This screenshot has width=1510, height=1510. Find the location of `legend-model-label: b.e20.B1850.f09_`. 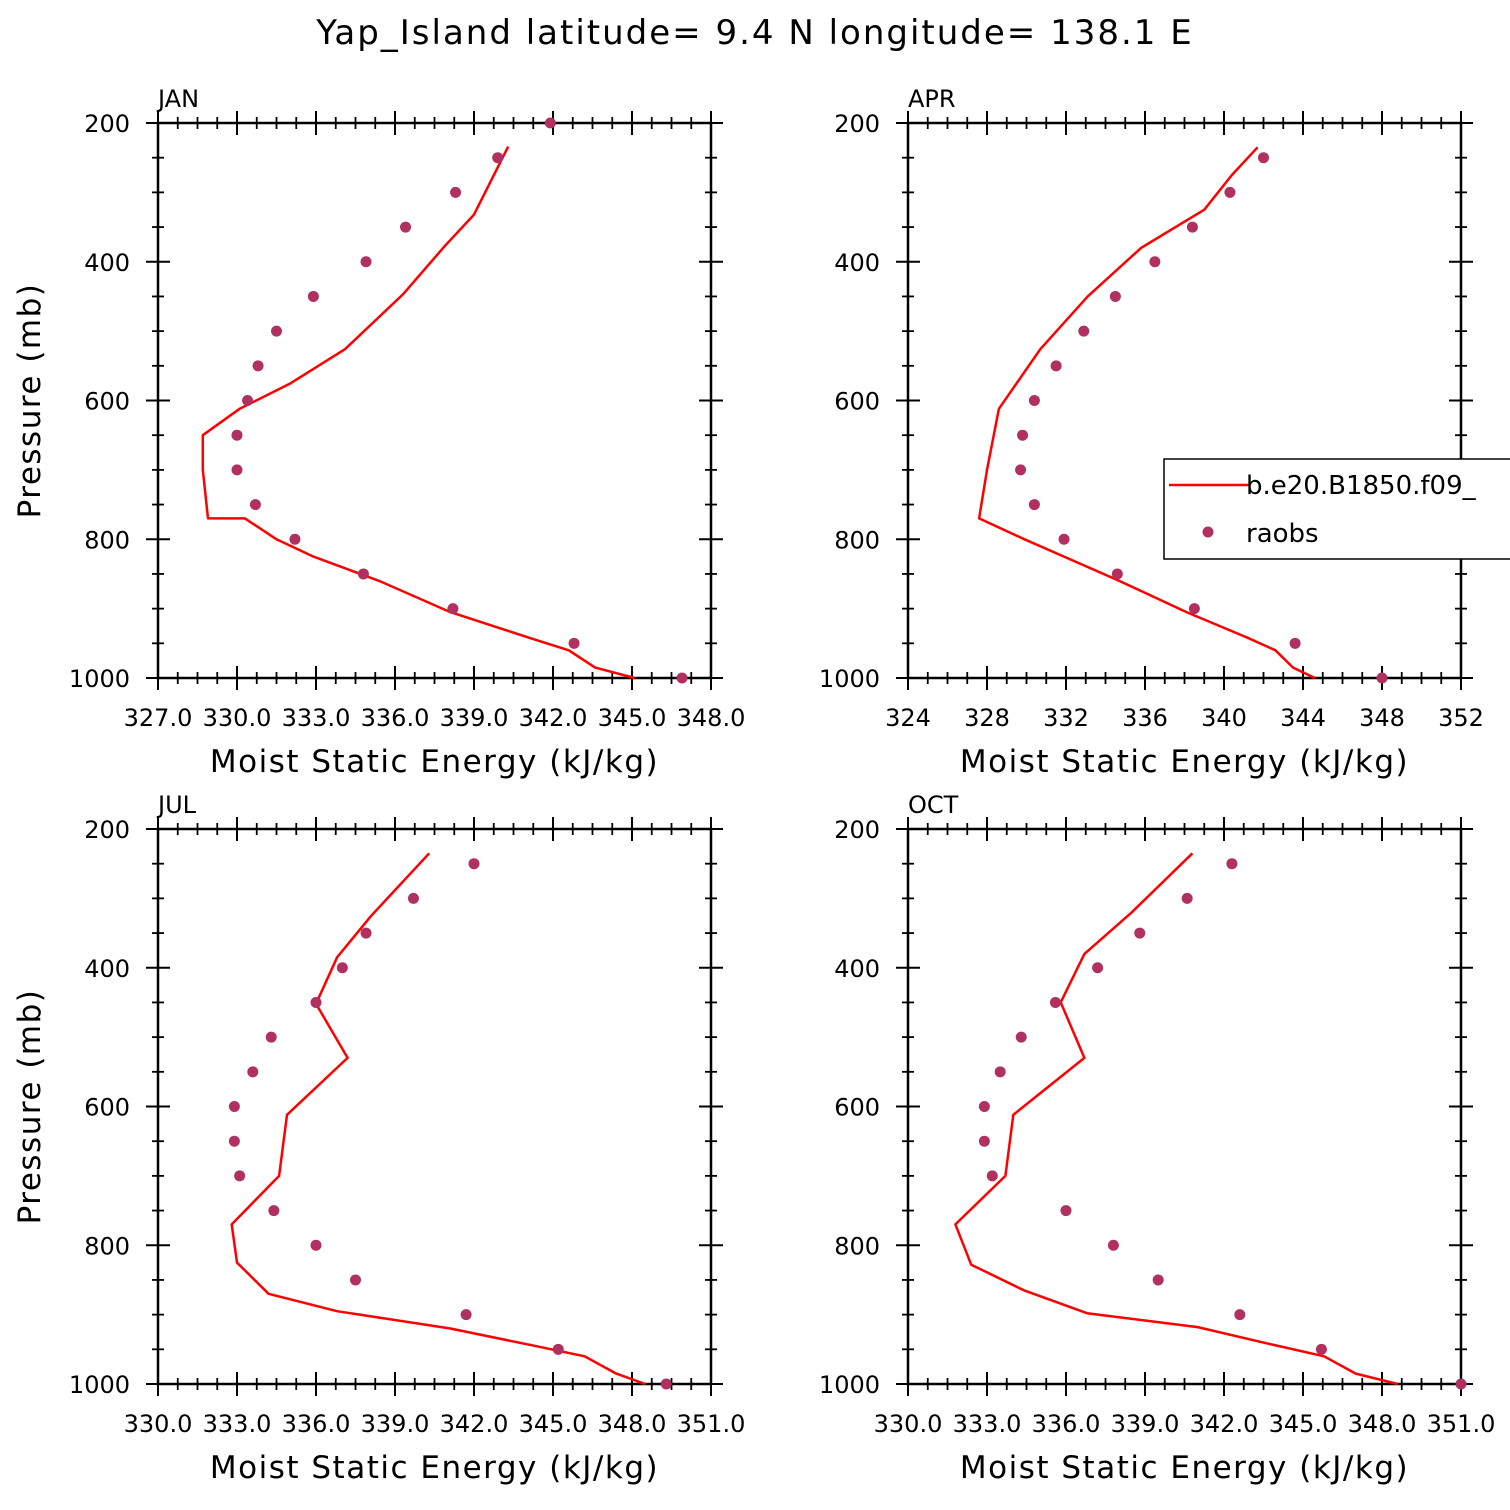

legend-model-label: b.e20.B1850.f09_ is located at coordinates (1361, 486).